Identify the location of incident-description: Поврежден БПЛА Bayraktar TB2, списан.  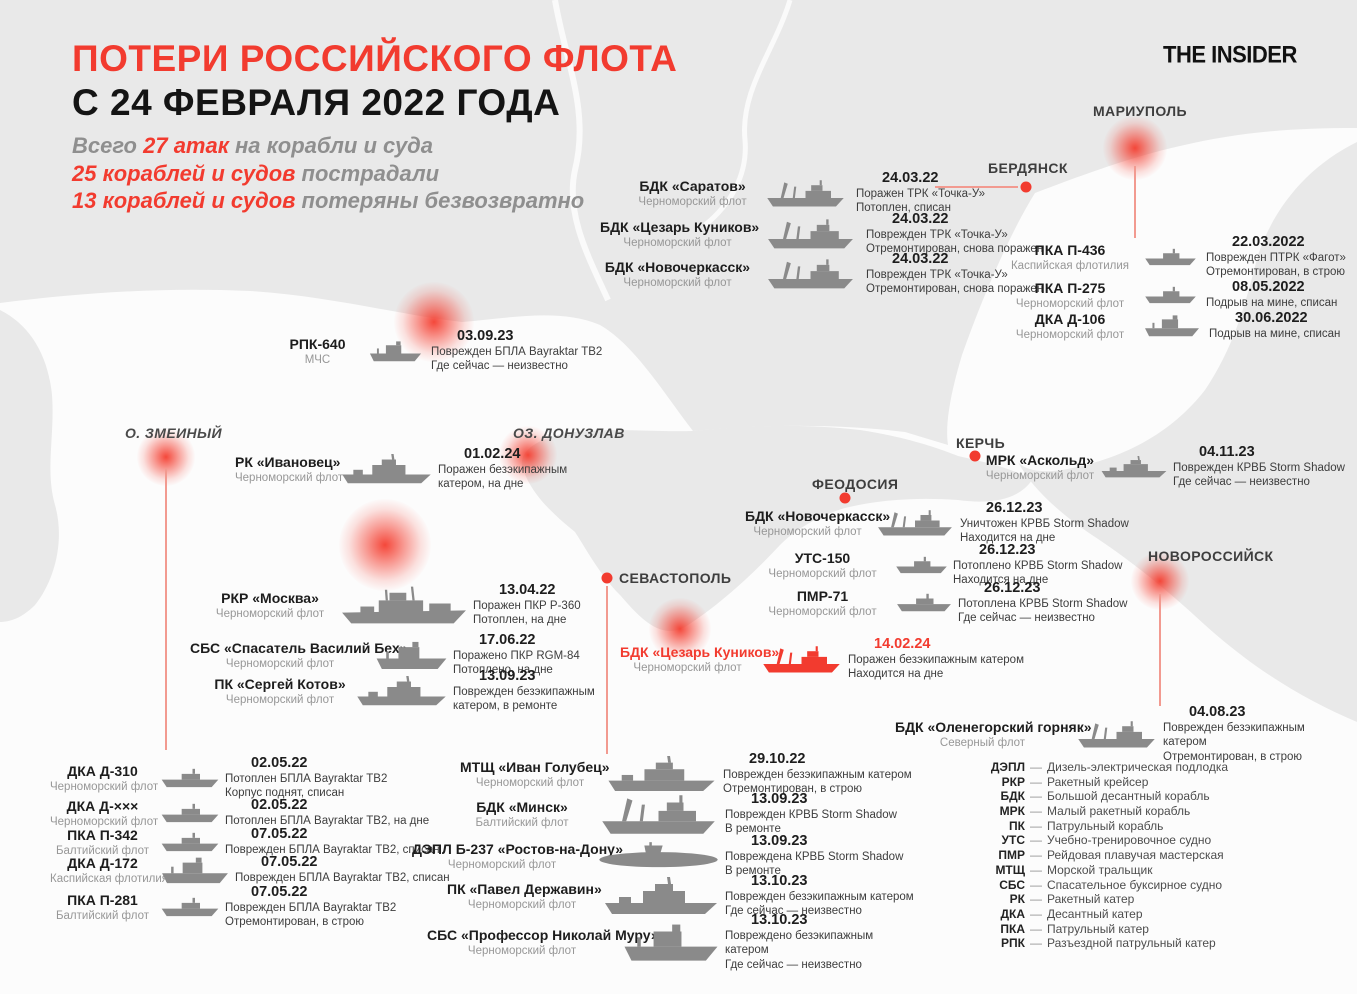
(345, 878).